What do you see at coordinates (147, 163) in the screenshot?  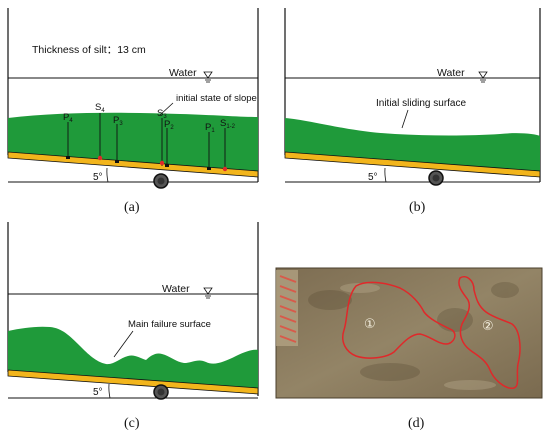 I see `sensor-tips` at bounding box center [147, 163].